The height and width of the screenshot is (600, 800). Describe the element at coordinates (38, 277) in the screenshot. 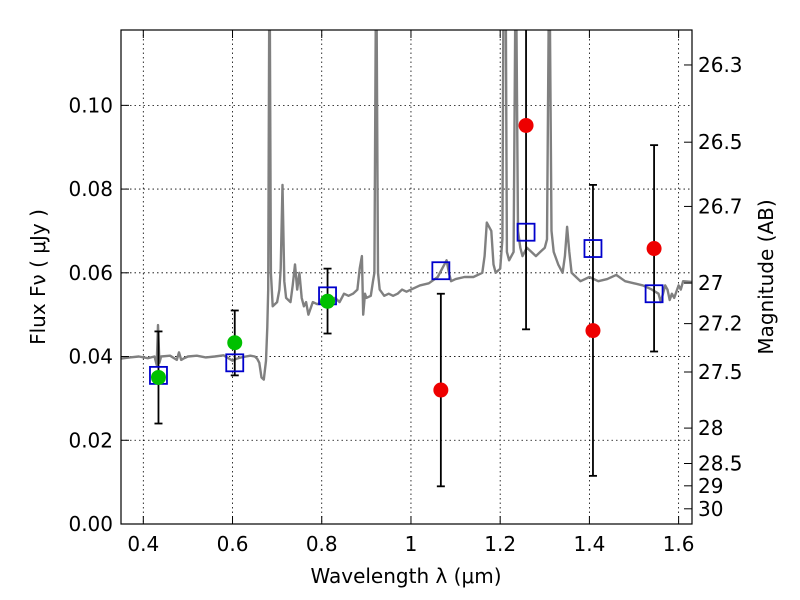

I see `y-axis-label: Flux Fν ( μJy )` at that location.